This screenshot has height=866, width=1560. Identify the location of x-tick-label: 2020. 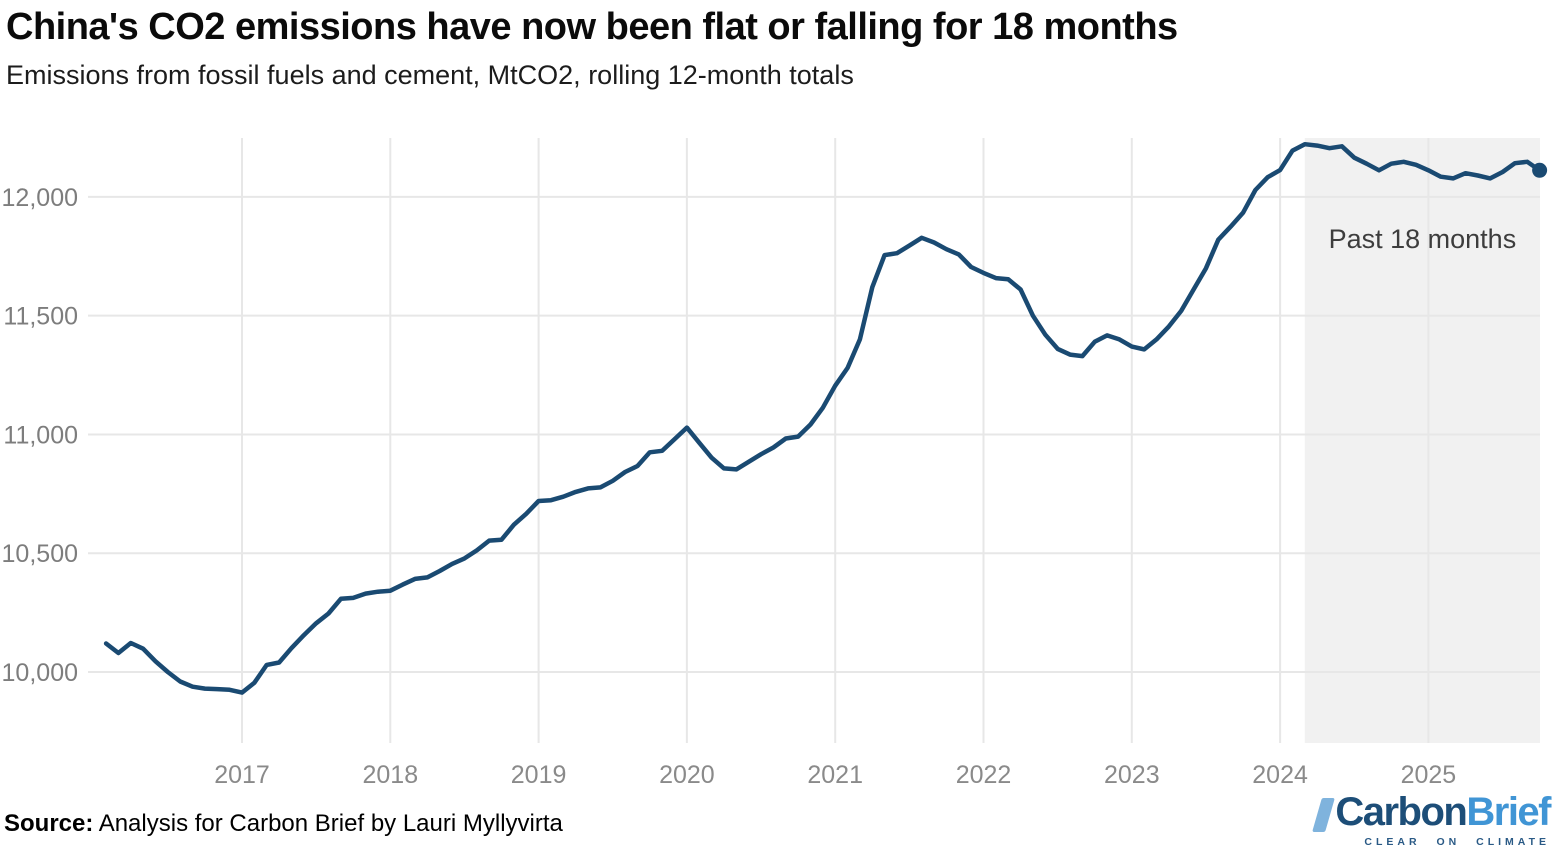
(687, 775).